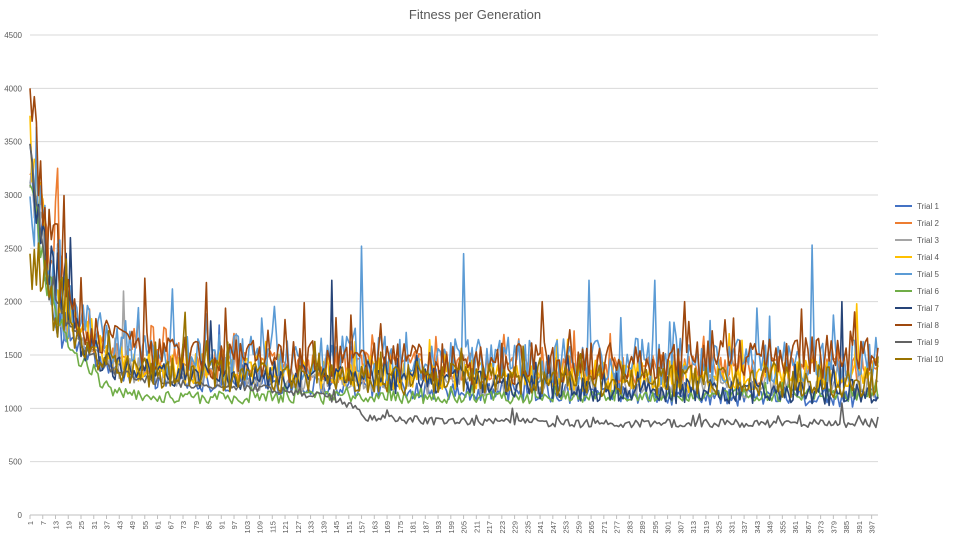 The height and width of the screenshot is (542, 955). What do you see at coordinates (928, 308) in the screenshot?
I see `legend-label-7: Trial 7` at bounding box center [928, 308].